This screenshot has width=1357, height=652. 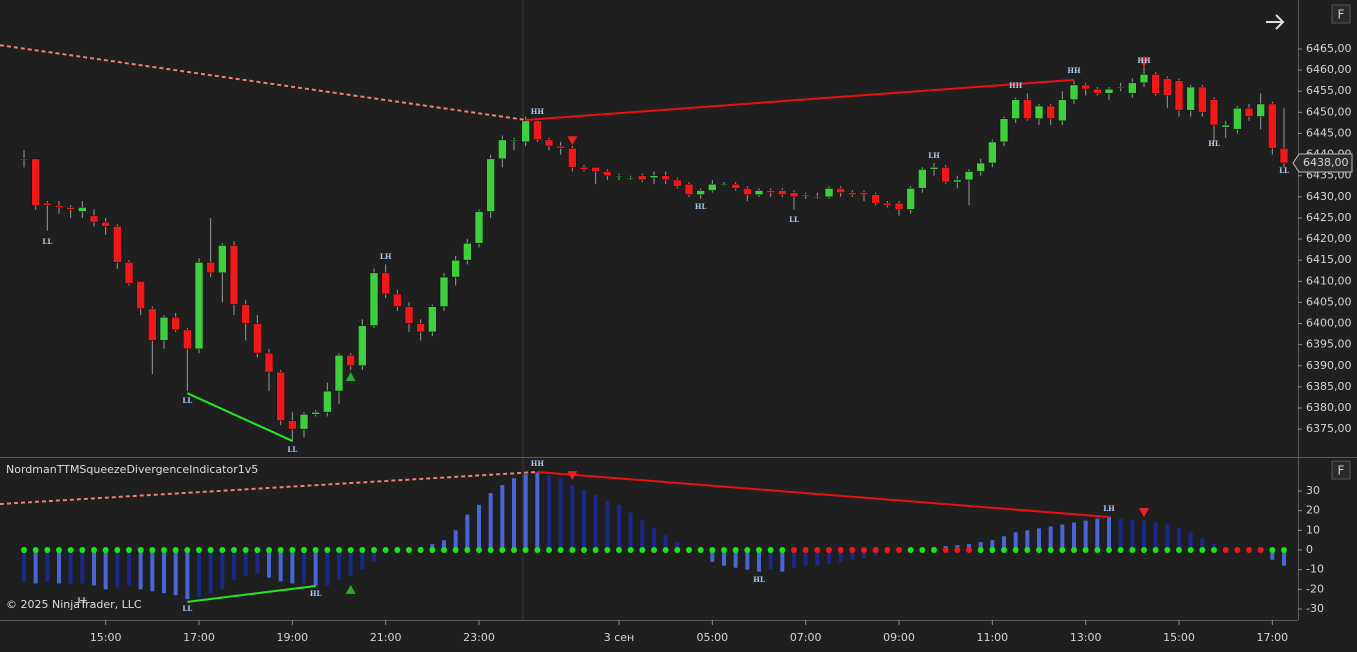 What do you see at coordinates (386, 637) in the screenshot?
I see `x-tick-label: 21:00` at bounding box center [386, 637].